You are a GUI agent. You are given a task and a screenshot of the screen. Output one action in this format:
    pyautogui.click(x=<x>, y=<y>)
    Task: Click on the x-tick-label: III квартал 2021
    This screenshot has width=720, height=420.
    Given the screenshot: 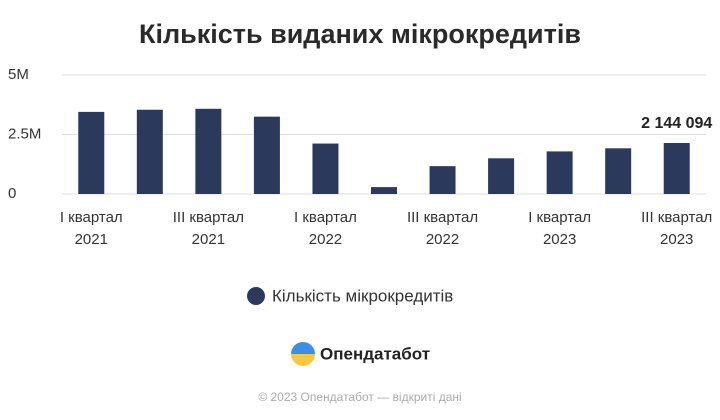 What is the action you would take?
    pyautogui.click(x=208, y=228)
    